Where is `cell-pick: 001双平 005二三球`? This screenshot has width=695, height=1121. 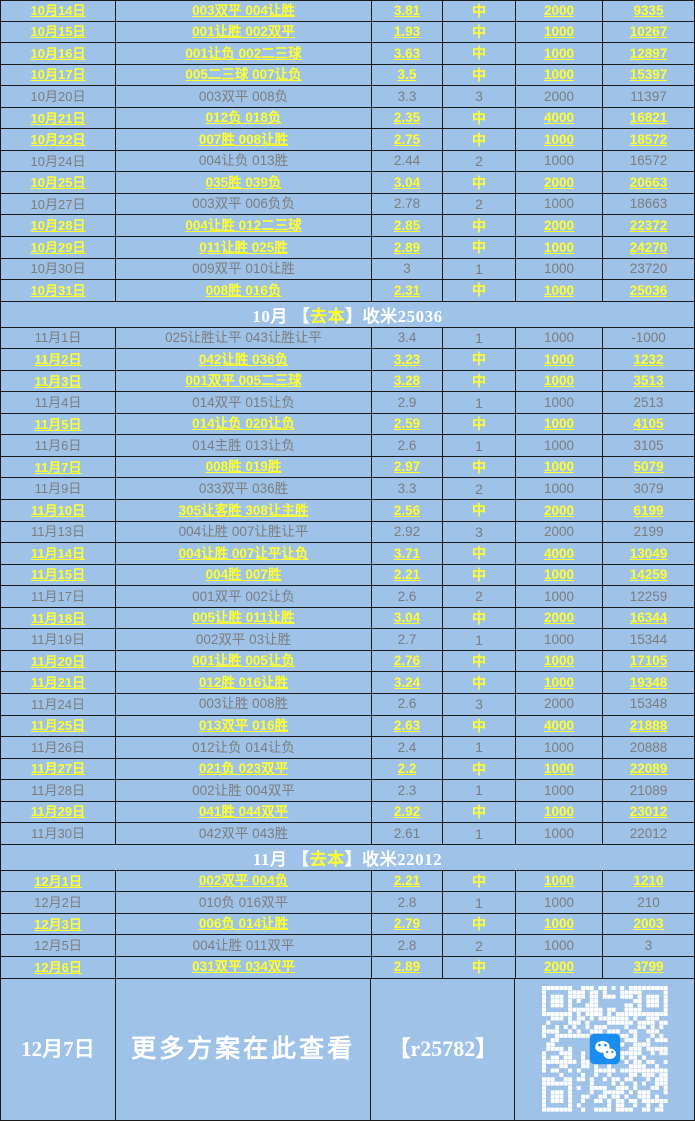 cell-pick: 001双平 005二三球 is located at coordinates (244, 381).